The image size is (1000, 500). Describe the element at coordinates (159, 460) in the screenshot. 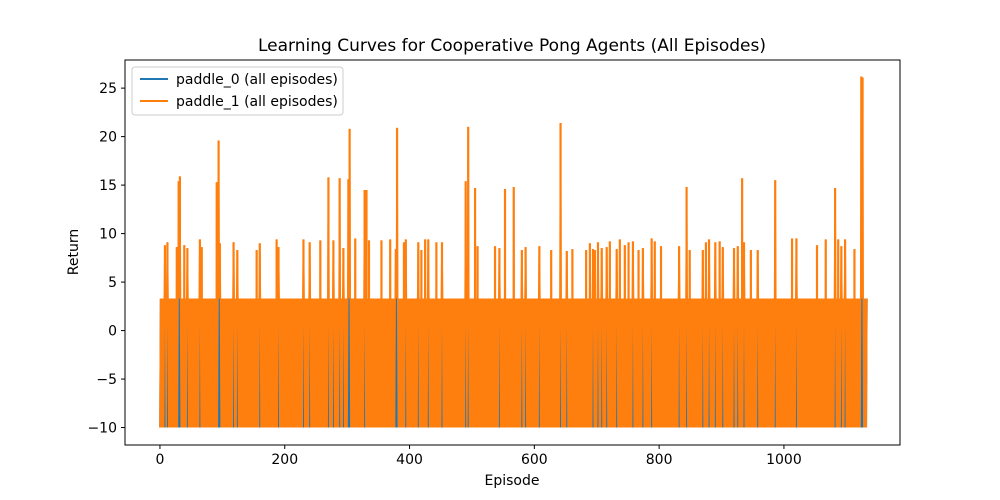

I see `x-tick-label: 0` at that location.